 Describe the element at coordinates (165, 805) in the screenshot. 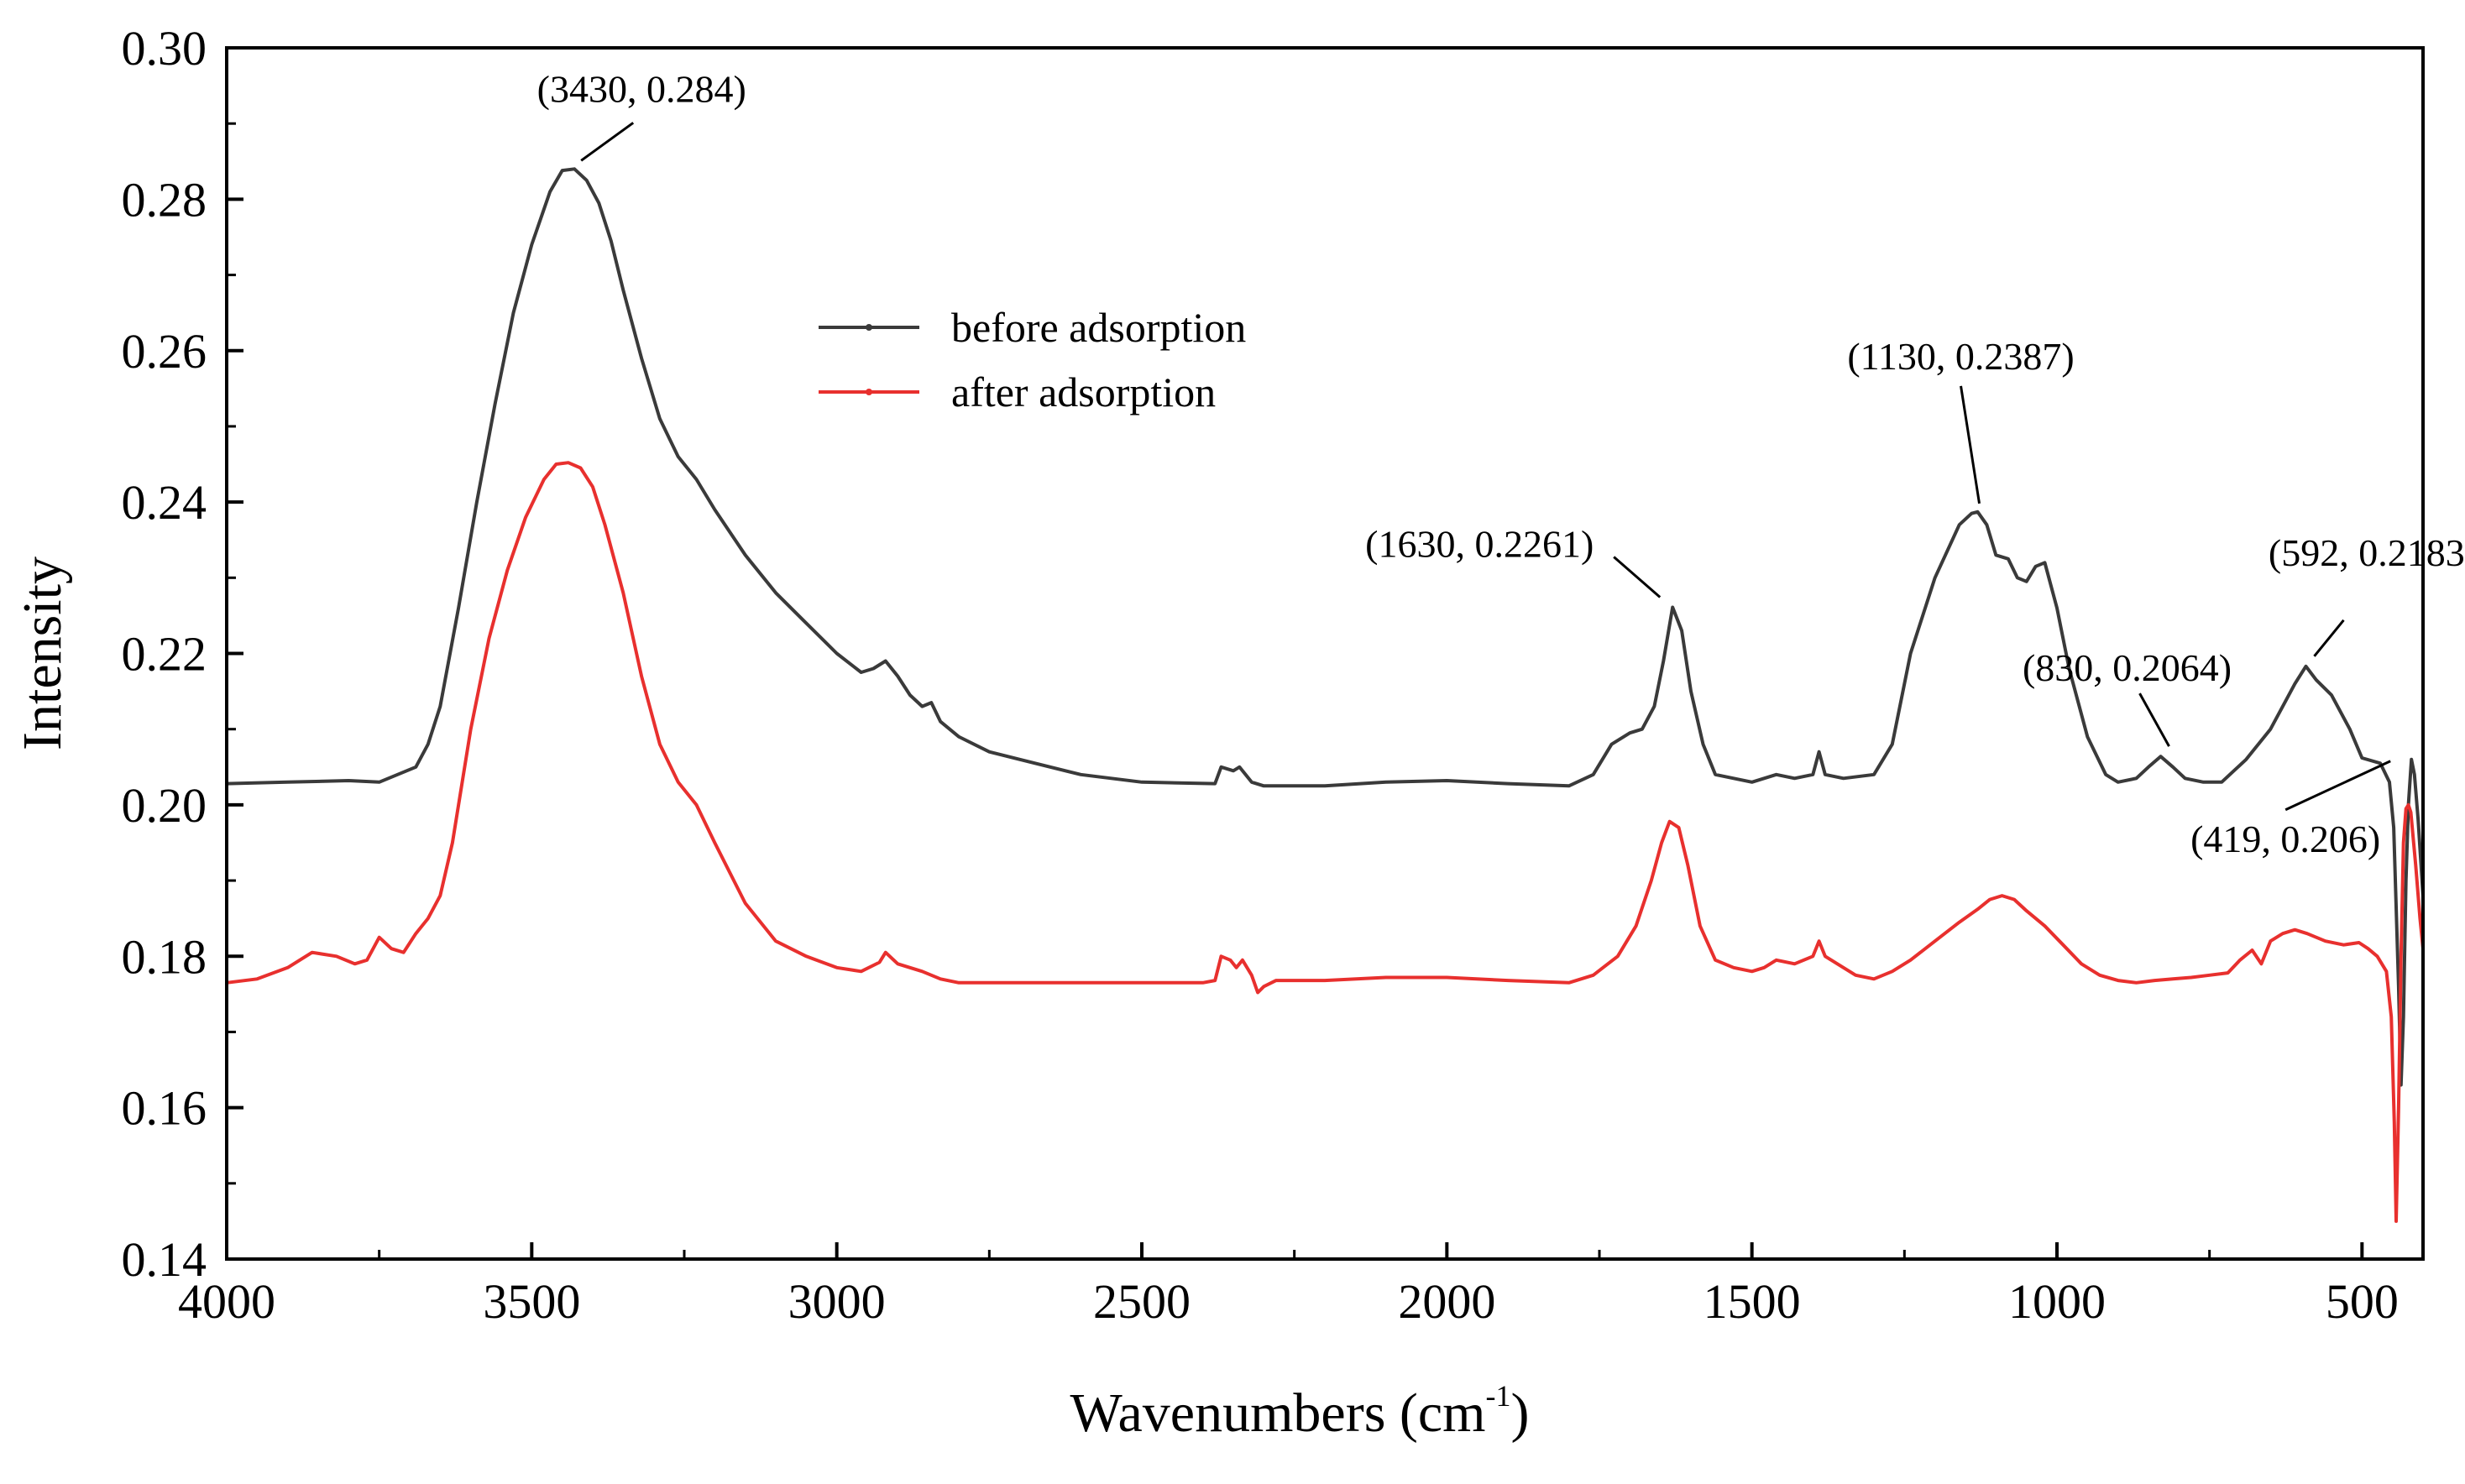

I see `y-tick-label: 0.20` at that location.